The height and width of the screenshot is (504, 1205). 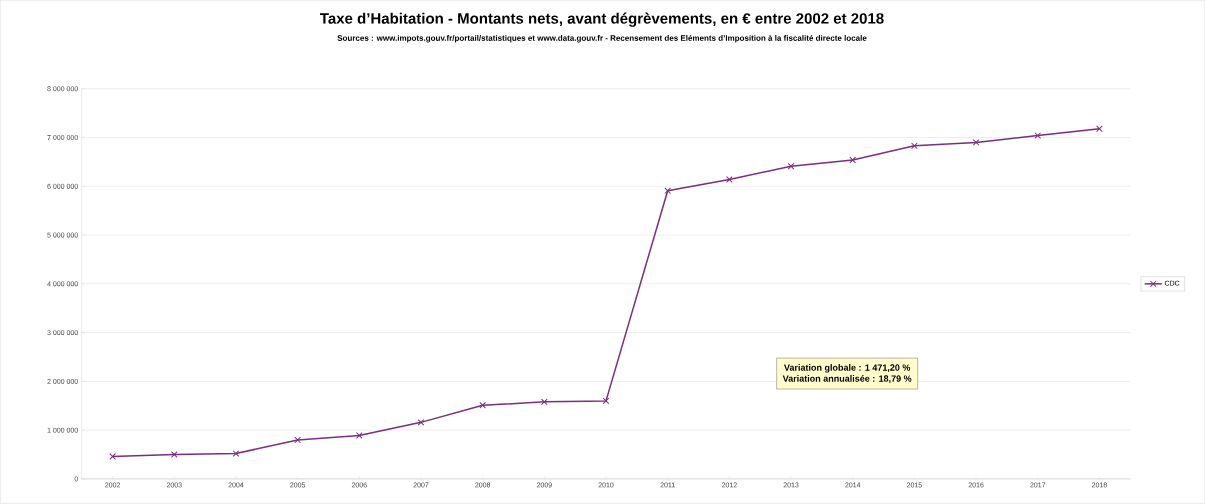 What do you see at coordinates (847, 379) in the screenshot?
I see `annotation: Variation annualisée : 18,79 %` at bounding box center [847, 379].